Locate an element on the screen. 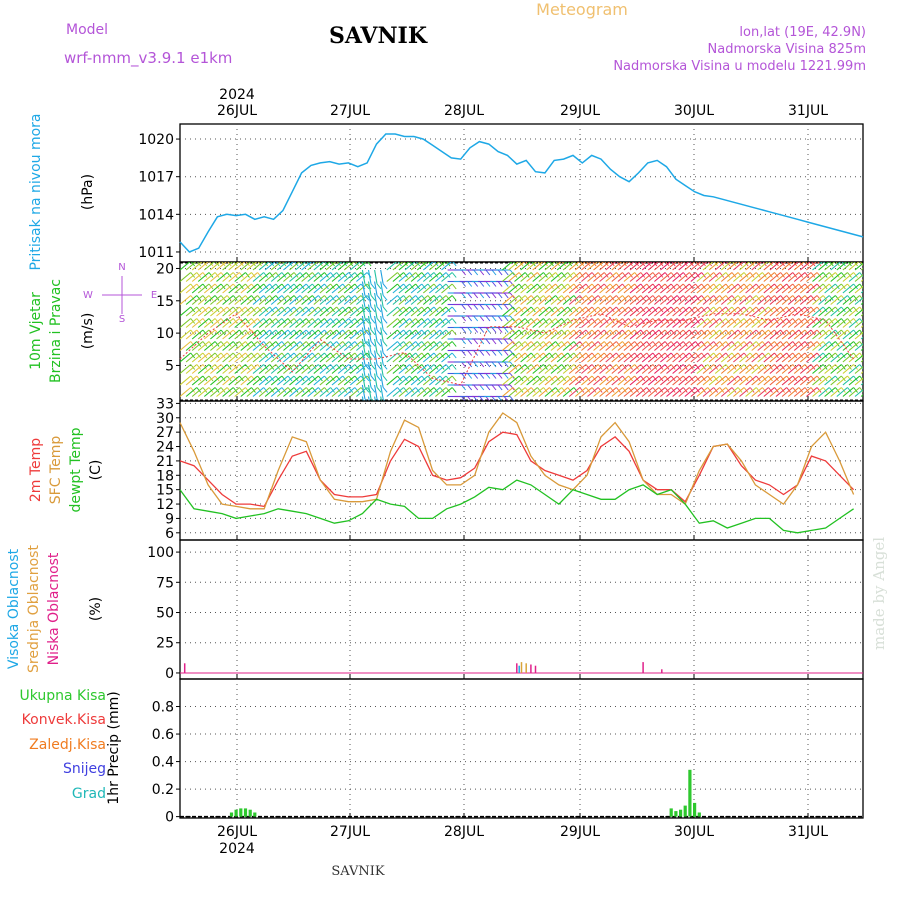 The width and height of the screenshot is (900, 900). y-tick-label: 0.8 is located at coordinates (163, 708).